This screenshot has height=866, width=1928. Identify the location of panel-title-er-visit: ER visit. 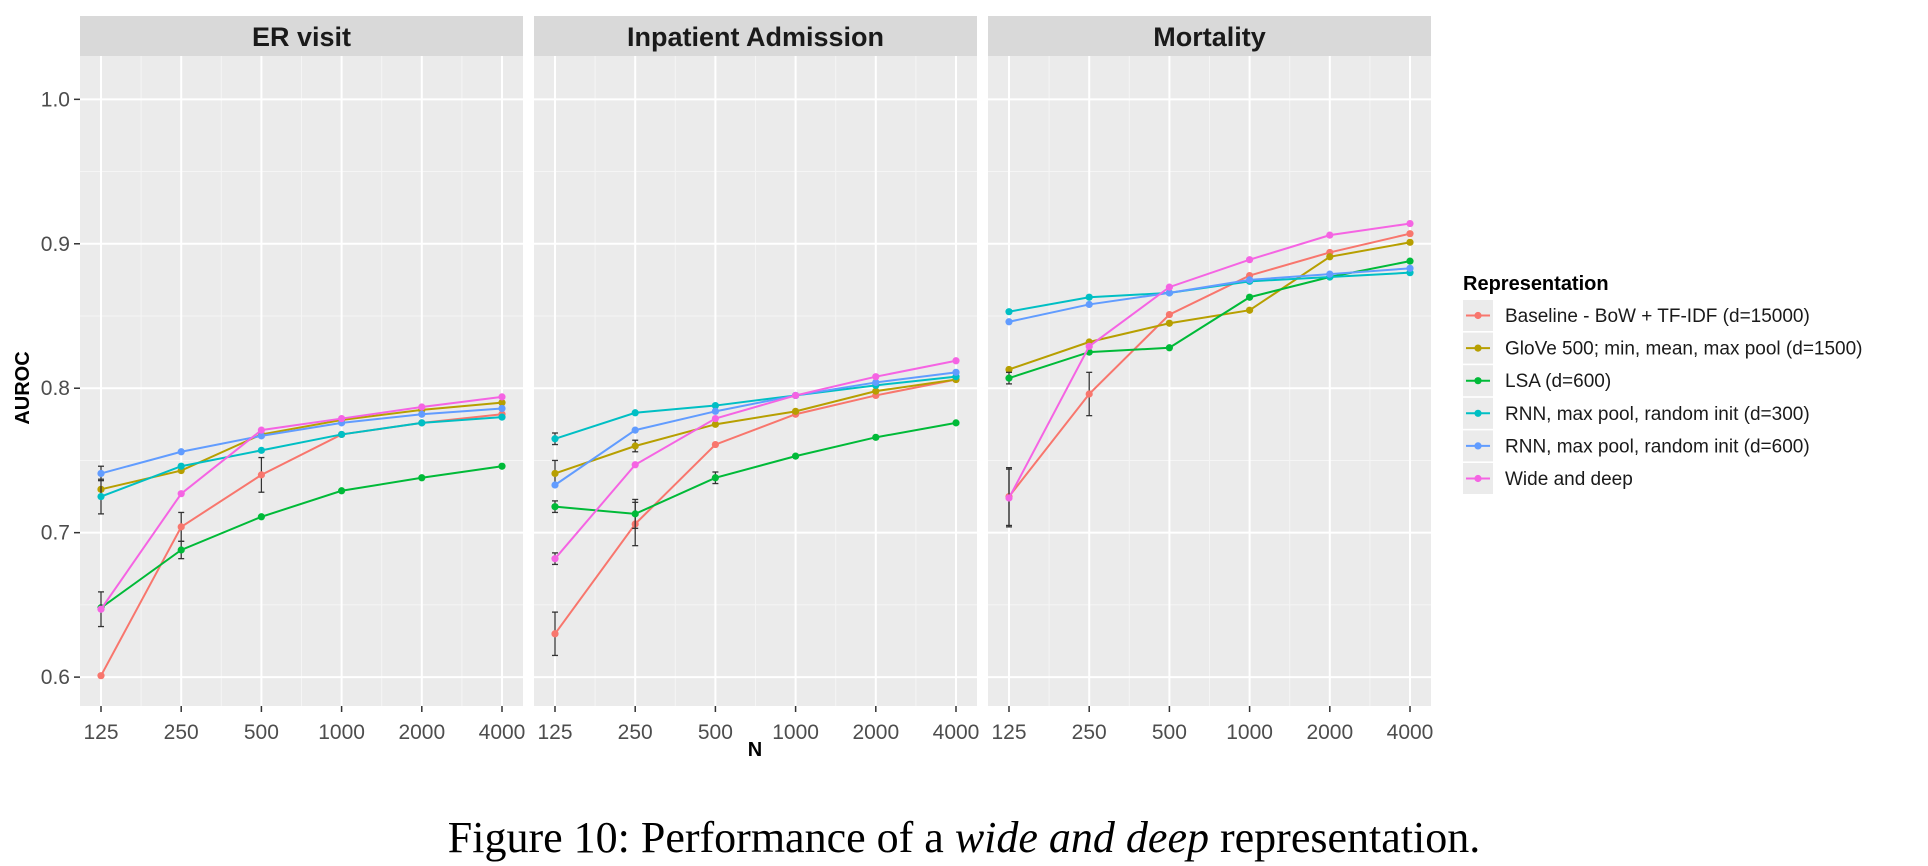
(301, 37).